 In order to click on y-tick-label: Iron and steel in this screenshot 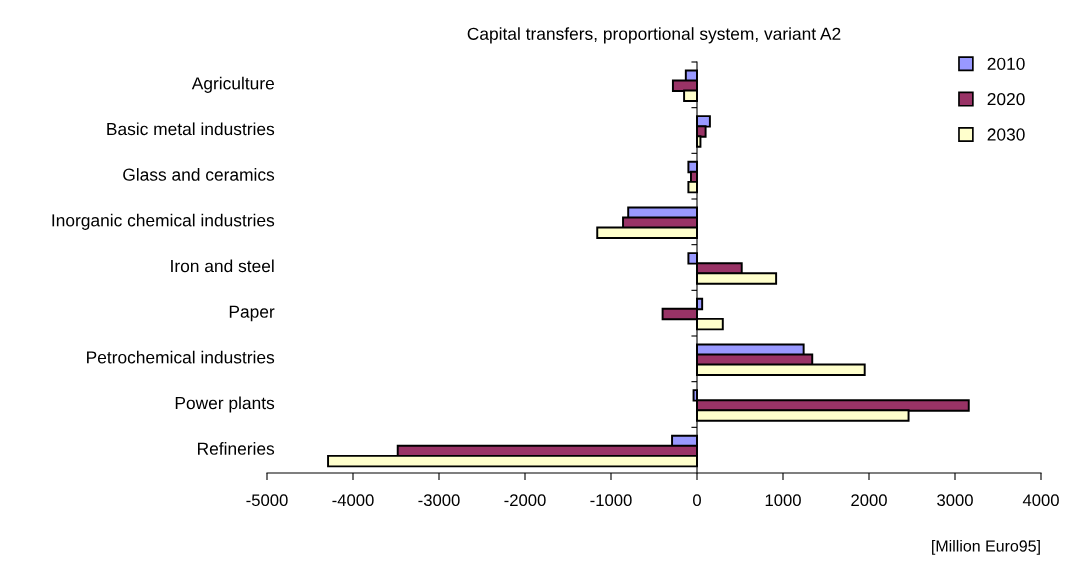, I will do `click(222, 266)`.